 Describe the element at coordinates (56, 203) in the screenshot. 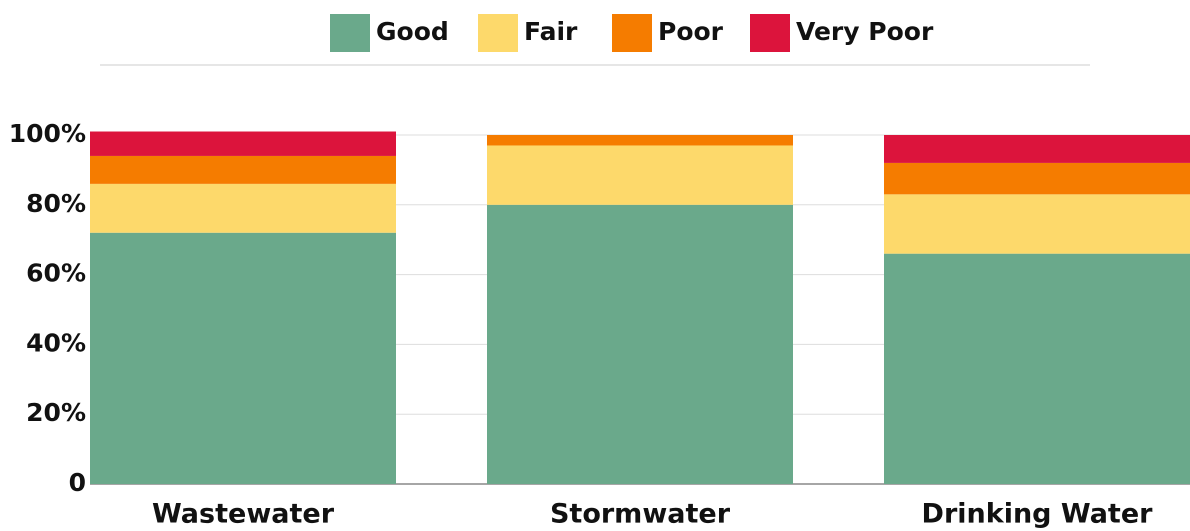

I see `y-tick-label: 80%` at that location.